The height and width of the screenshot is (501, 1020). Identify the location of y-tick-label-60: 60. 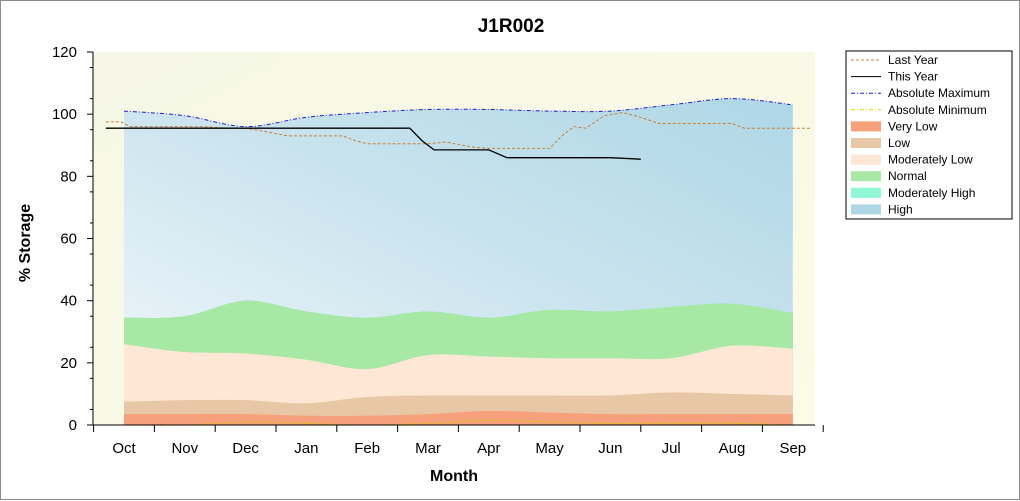
(68, 239).